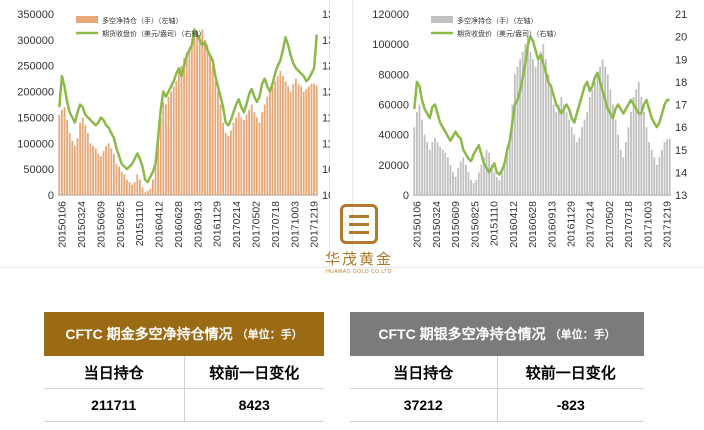 The width and height of the screenshot is (704, 430). Describe the element at coordinates (326, 93) in the screenshot. I see `y-right-tick-label: 1240` at that location.